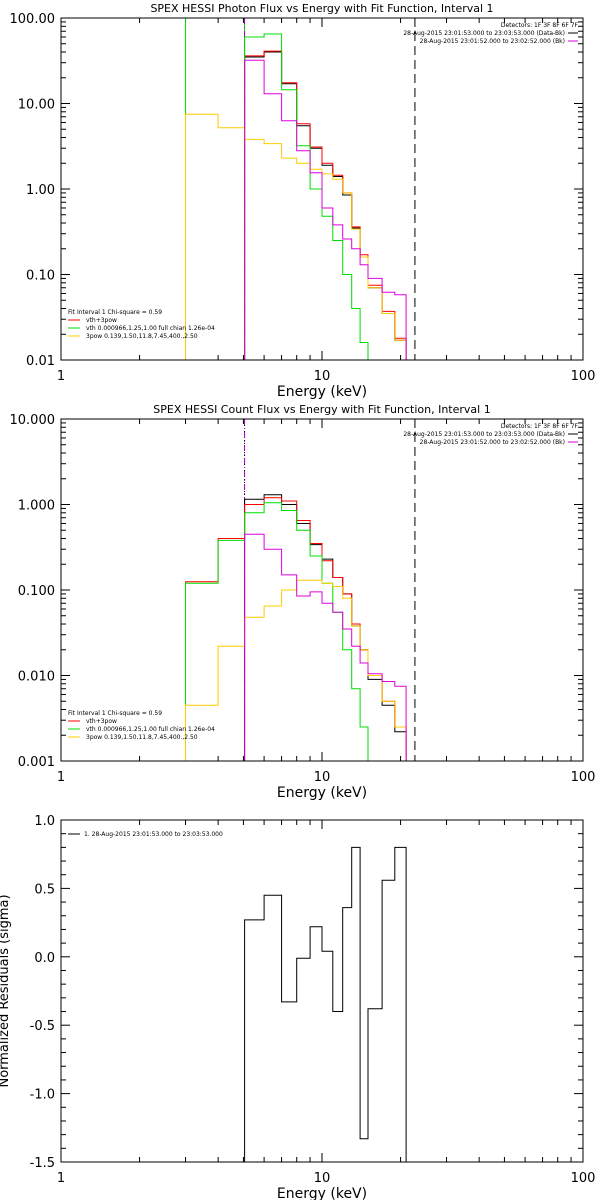 The height and width of the screenshot is (1200, 600). Describe the element at coordinates (36, 677) in the screenshot. I see `y-tick-label: 0.010` at that location.